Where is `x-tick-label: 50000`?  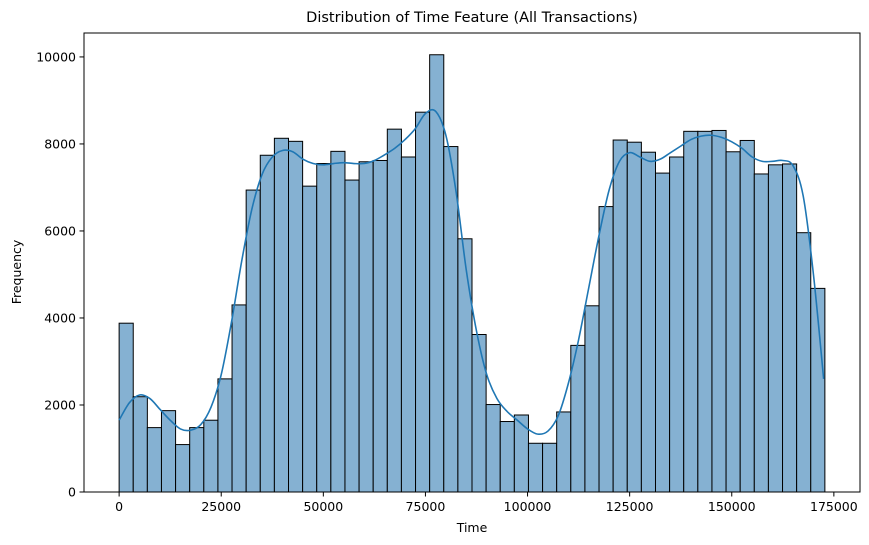 x-tick-label: 50000 is located at coordinates (323, 506).